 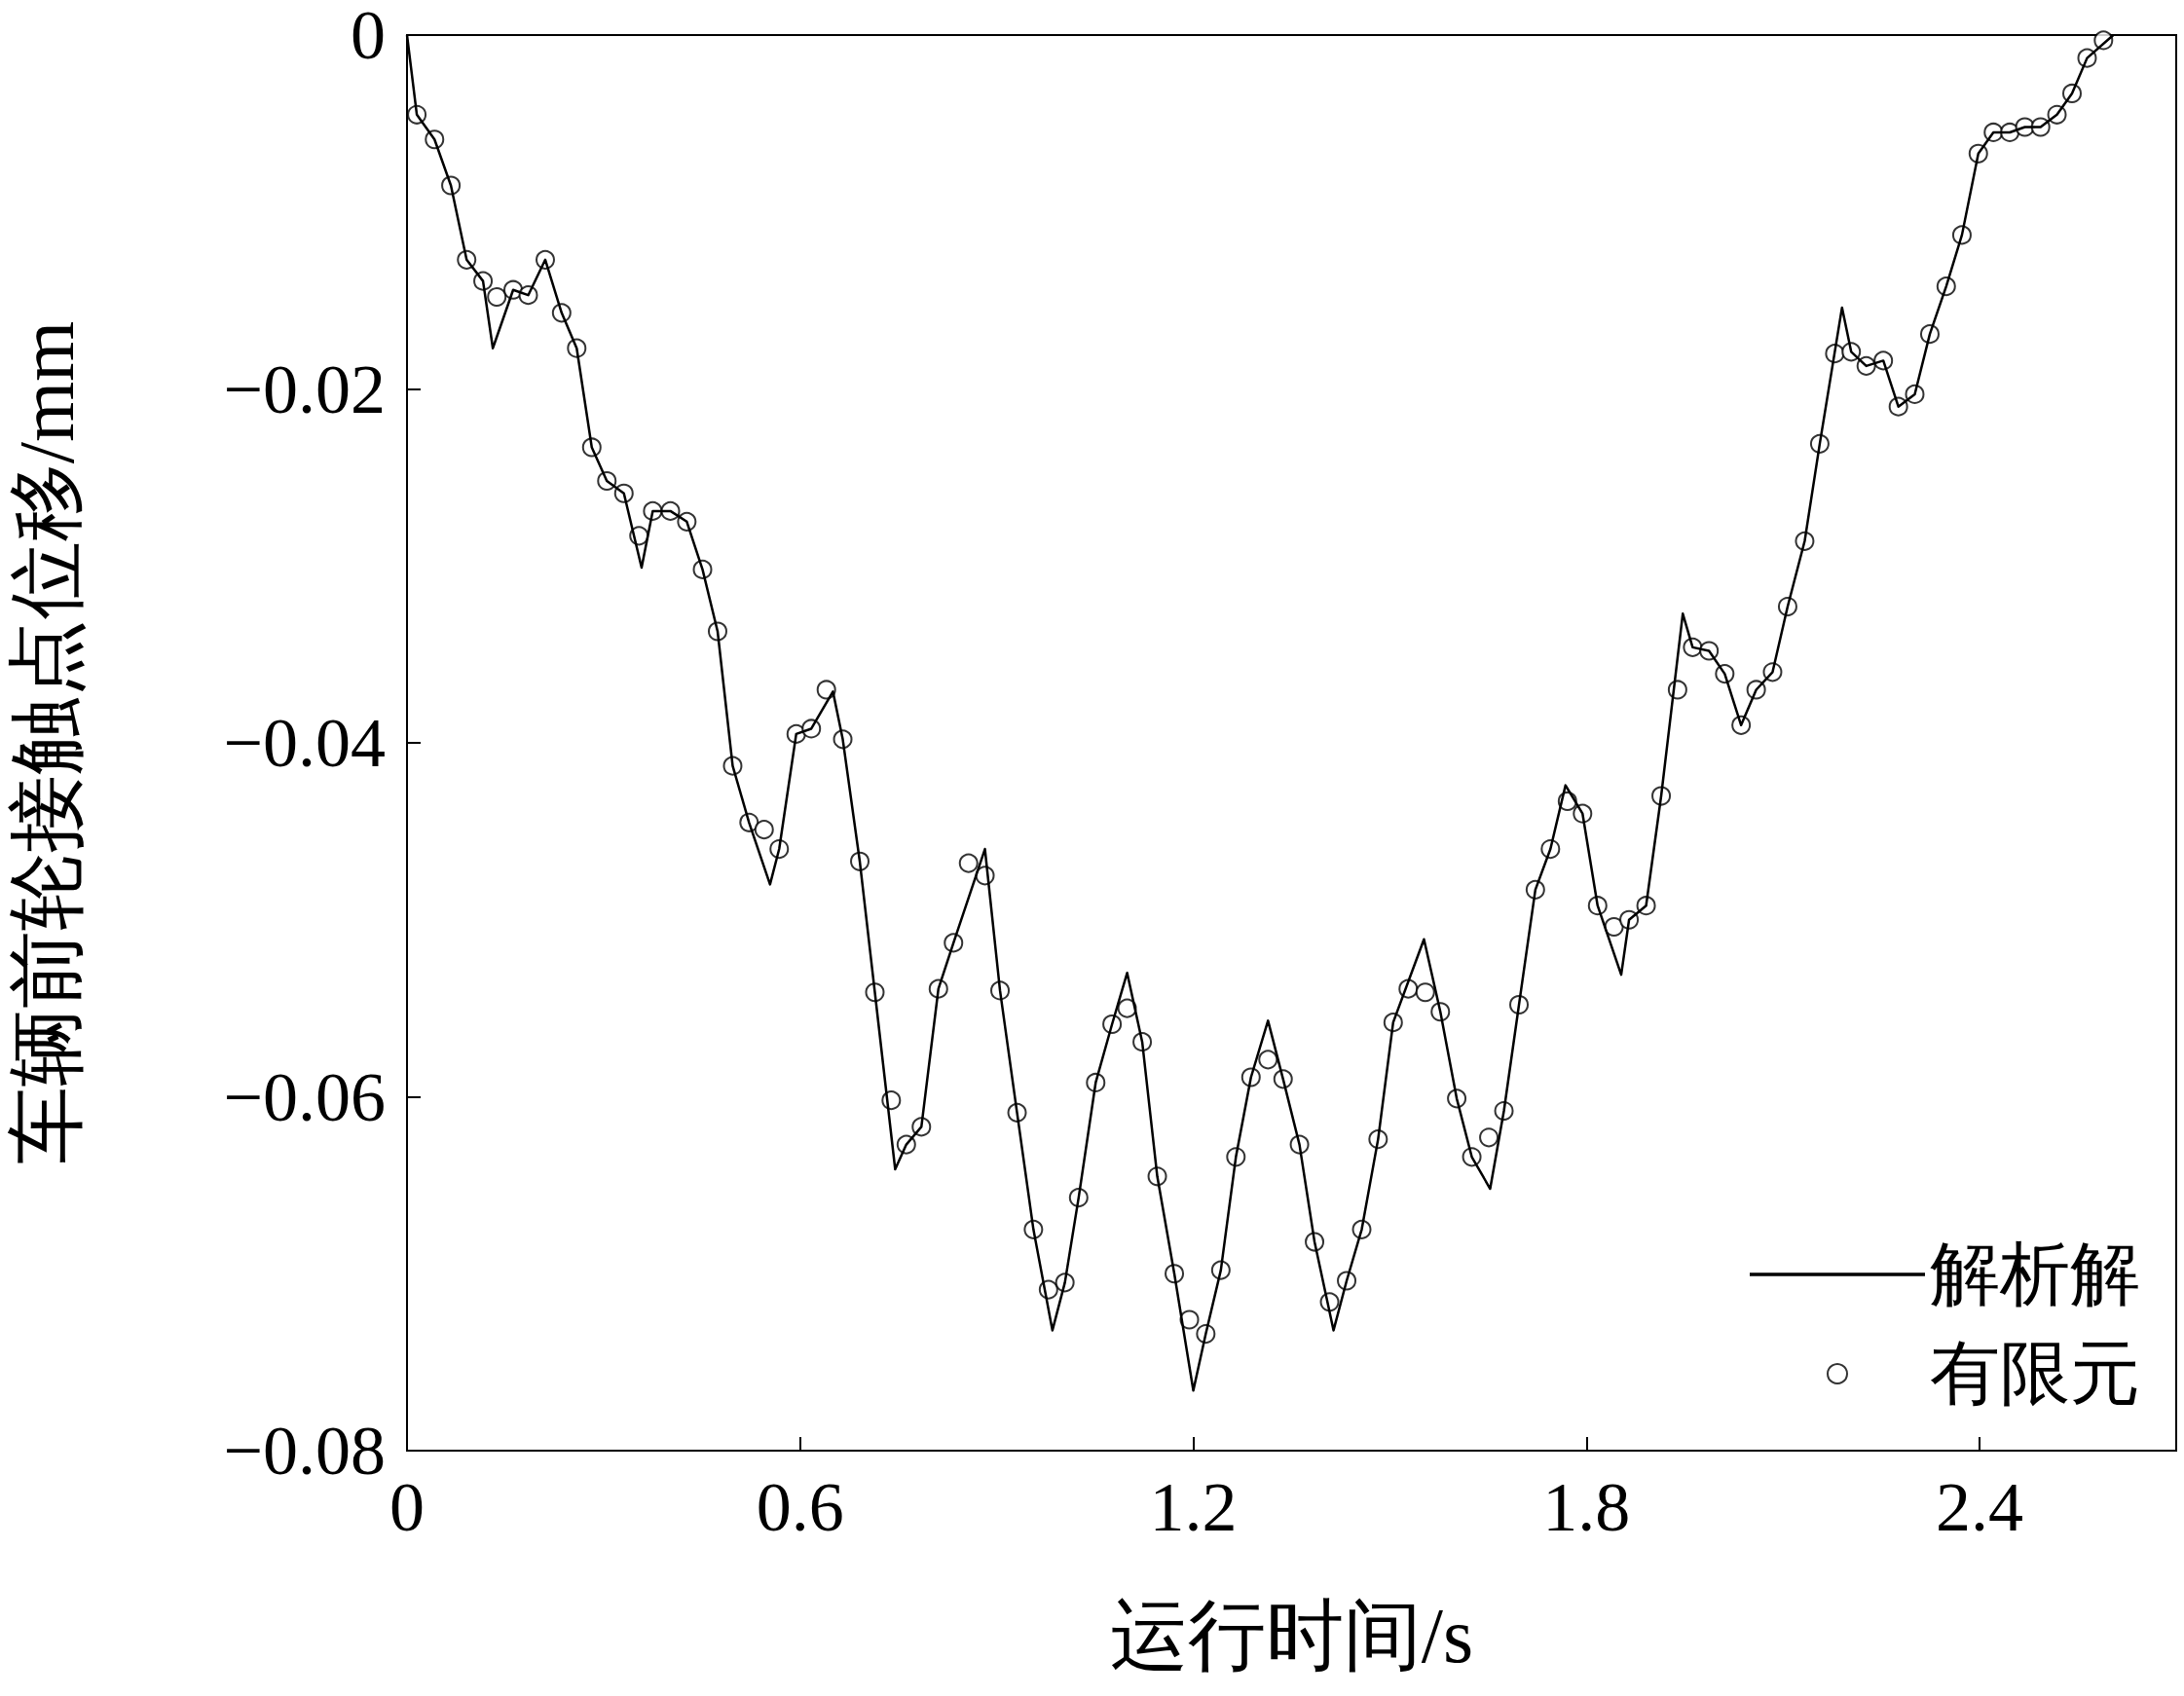 What do you see at coordinates (1291, 1635) in the screenshot?
I see `x-axis-title: 运行时间/s` at bounding box center [1291, 1635].